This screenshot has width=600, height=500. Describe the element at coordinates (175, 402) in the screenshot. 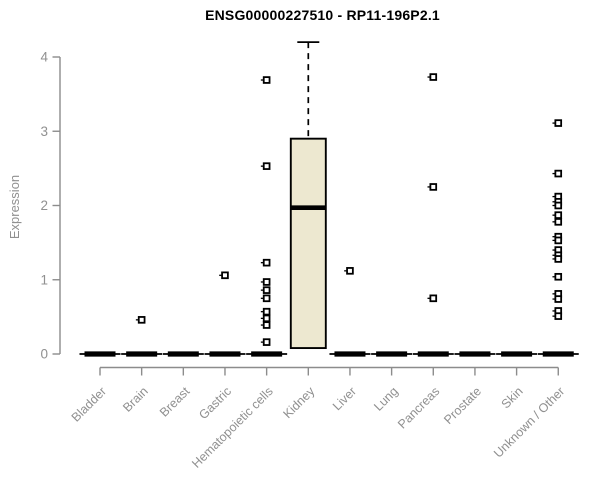

I see `x-tick-label: Breast` at that location.